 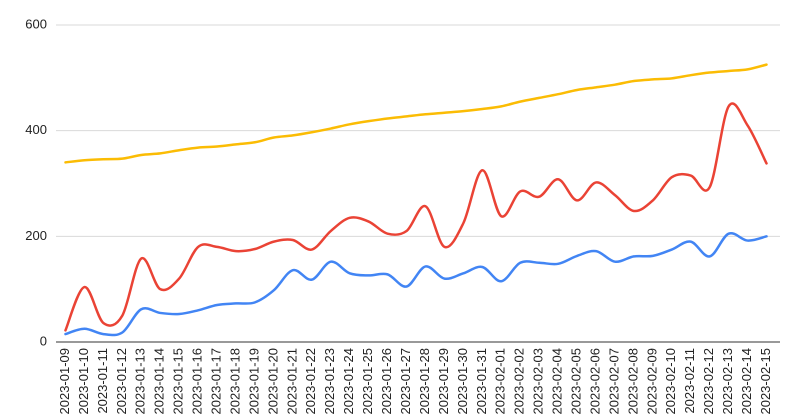 What do you see at coordinates (43, 340) in the screenshot?
I see `y-tick-label: 0` at bounding box center [43, 340].